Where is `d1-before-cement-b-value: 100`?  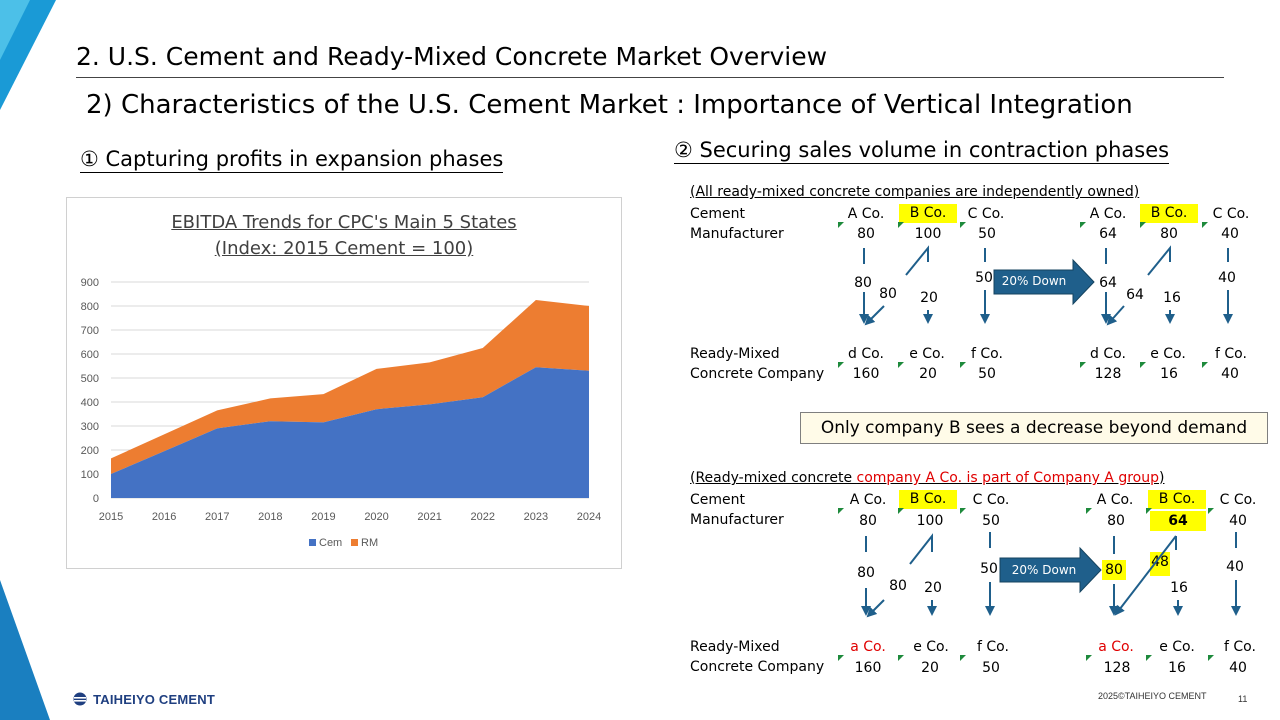
d1-before-cement-b-value: 100 is located at coordinates (928, 234).